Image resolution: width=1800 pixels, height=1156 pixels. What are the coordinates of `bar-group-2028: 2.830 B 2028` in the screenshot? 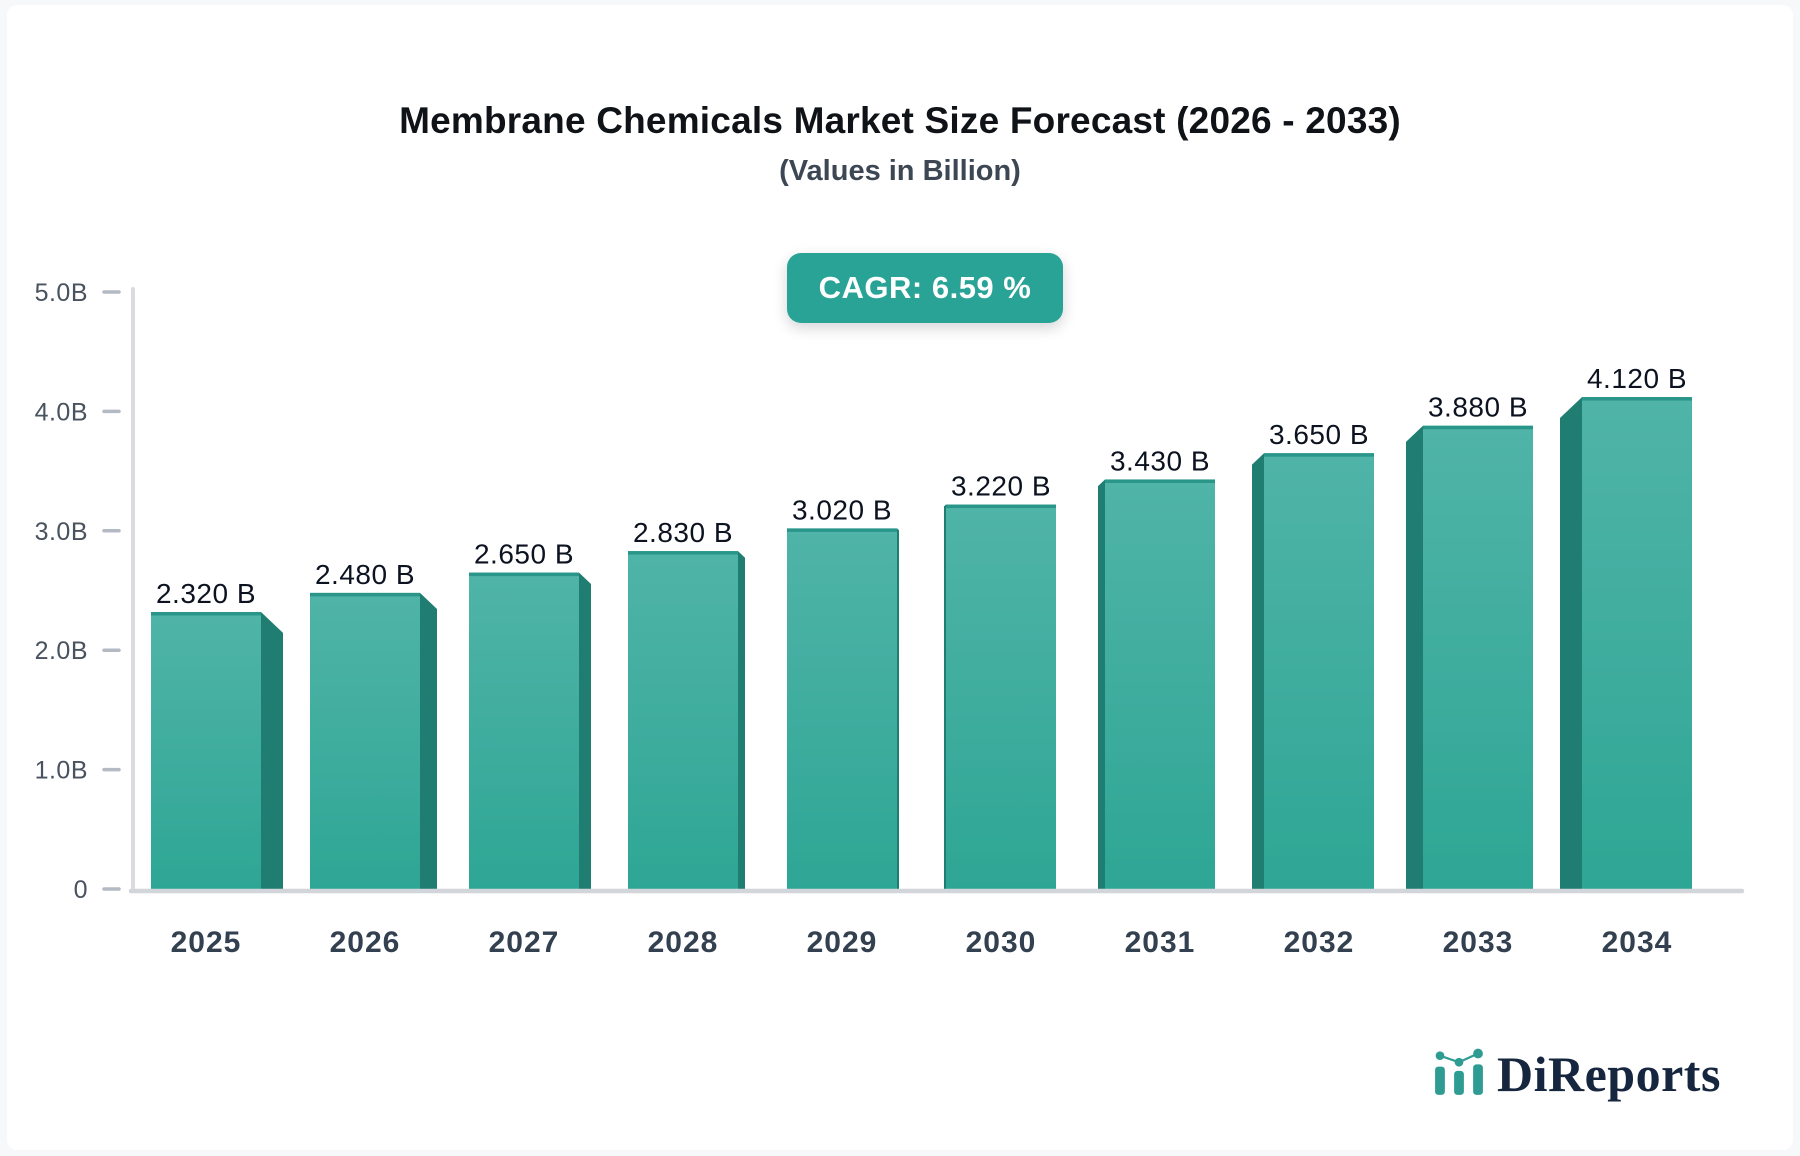 It's located at (686, 738).